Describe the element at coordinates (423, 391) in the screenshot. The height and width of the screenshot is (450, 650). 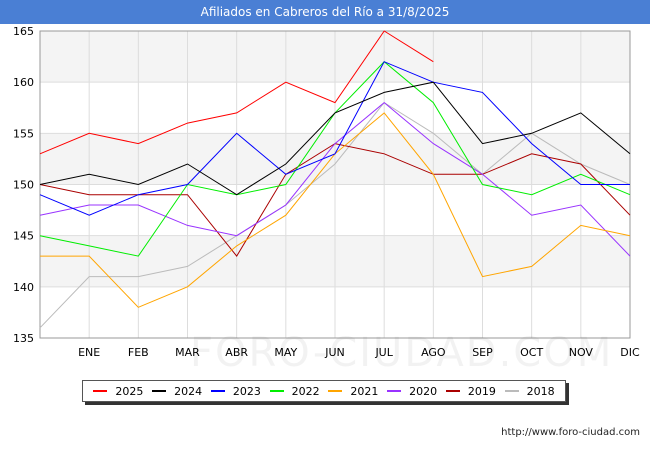
I see `legend-label: 2020` at that location.